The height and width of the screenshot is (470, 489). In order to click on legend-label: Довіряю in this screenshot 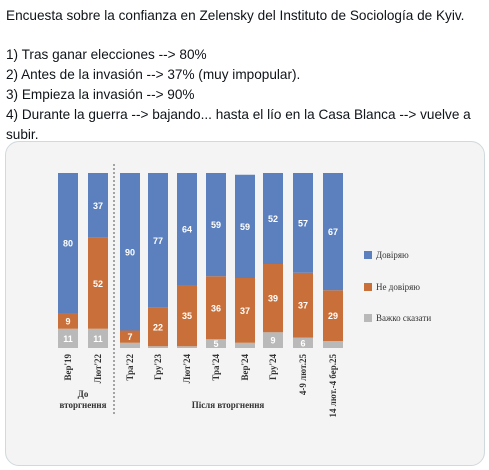, I will do `click(392, 255)`.